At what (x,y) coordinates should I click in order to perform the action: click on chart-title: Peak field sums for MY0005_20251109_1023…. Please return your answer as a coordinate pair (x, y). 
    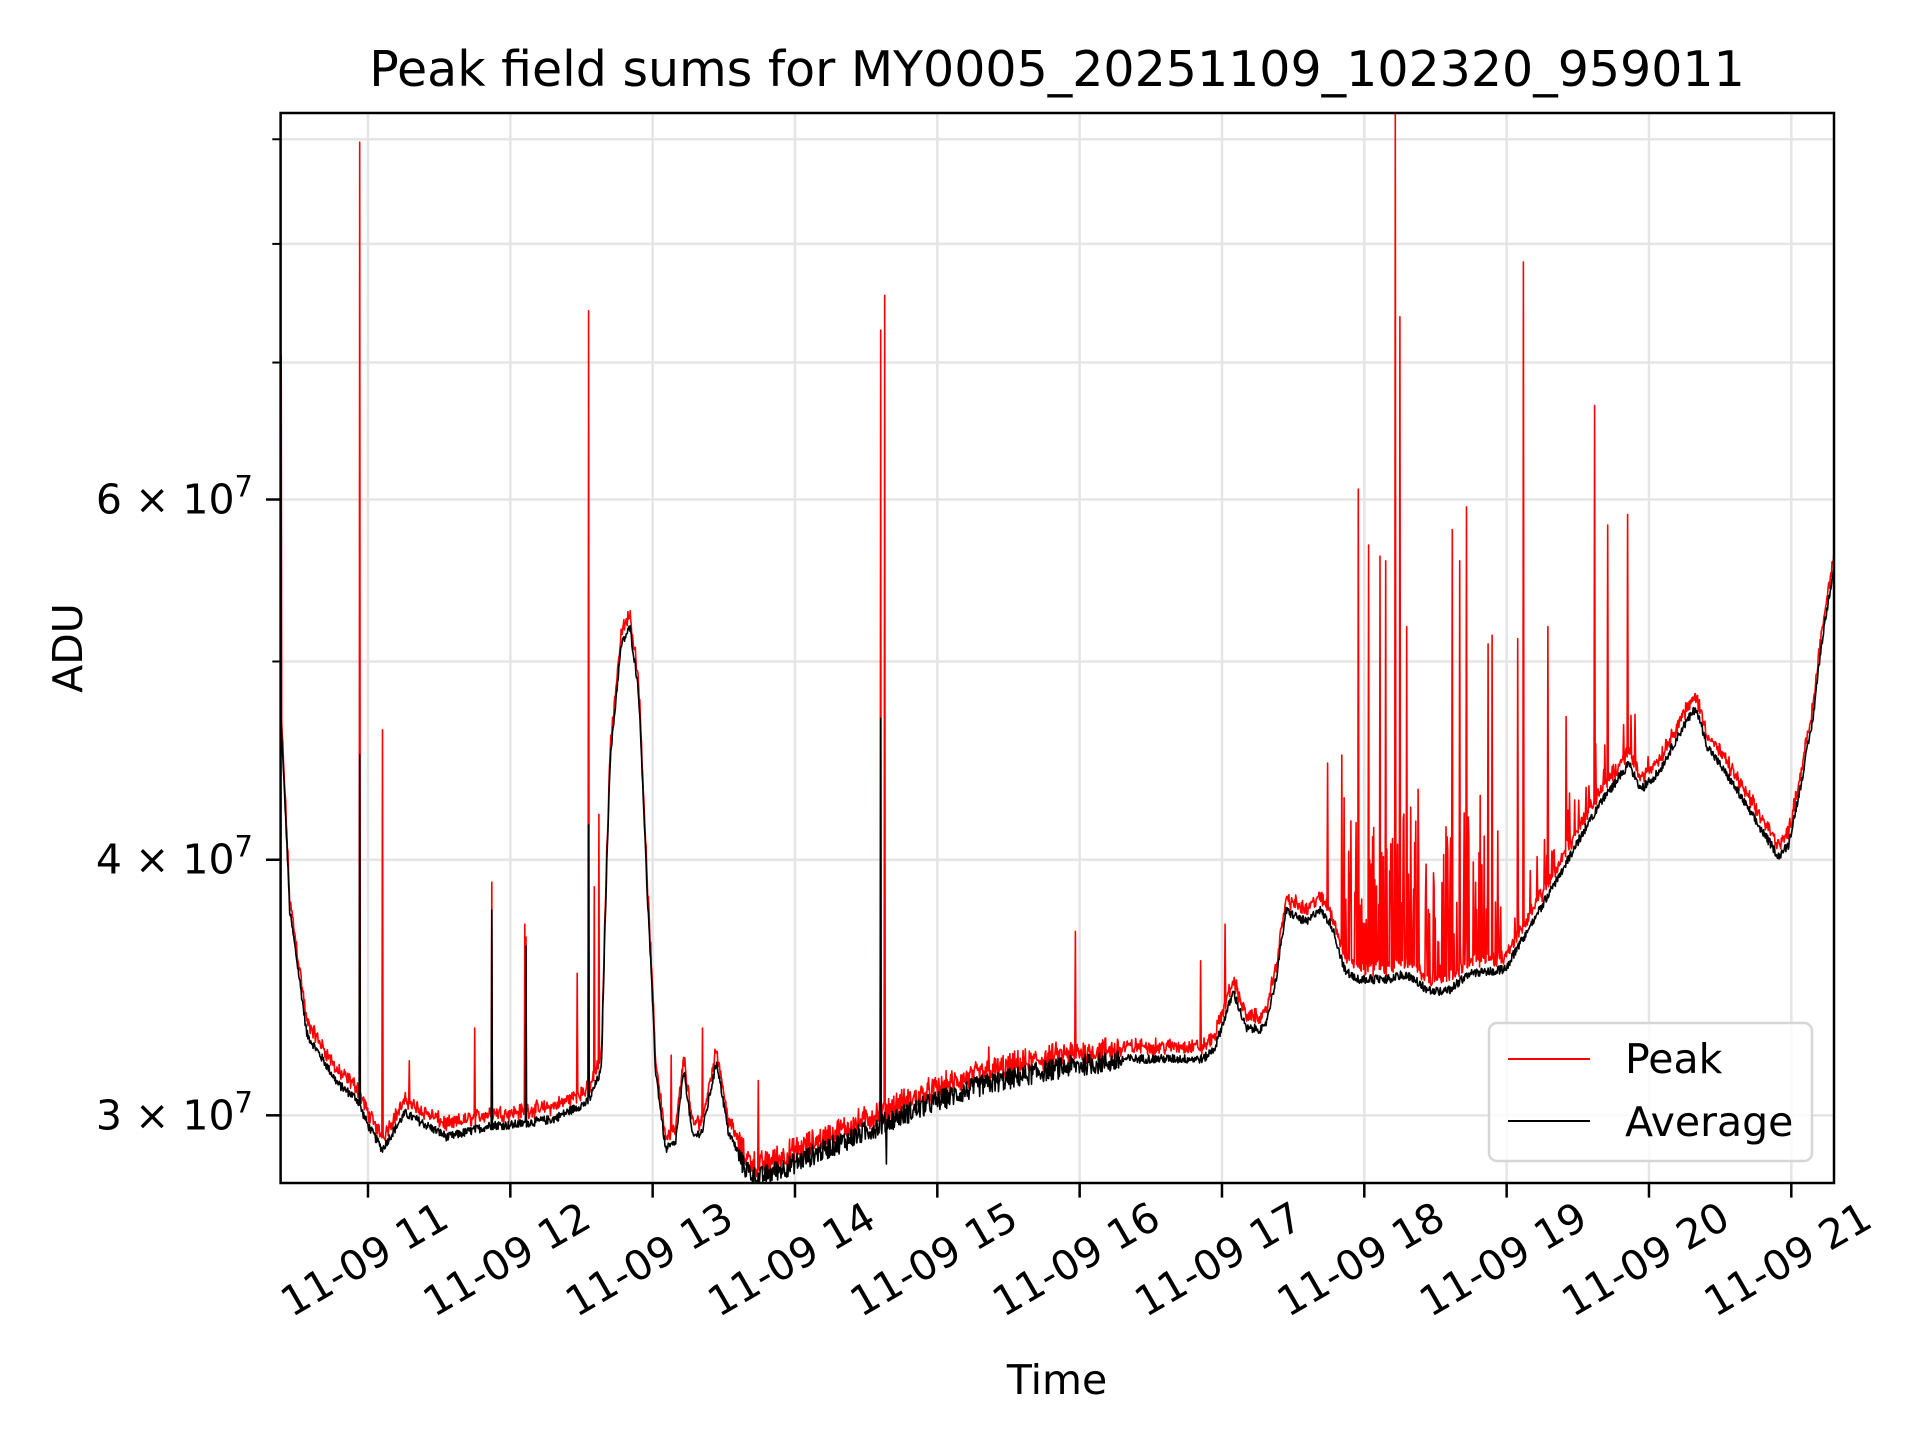
    Looking at the image, I should click on (1057, 69).